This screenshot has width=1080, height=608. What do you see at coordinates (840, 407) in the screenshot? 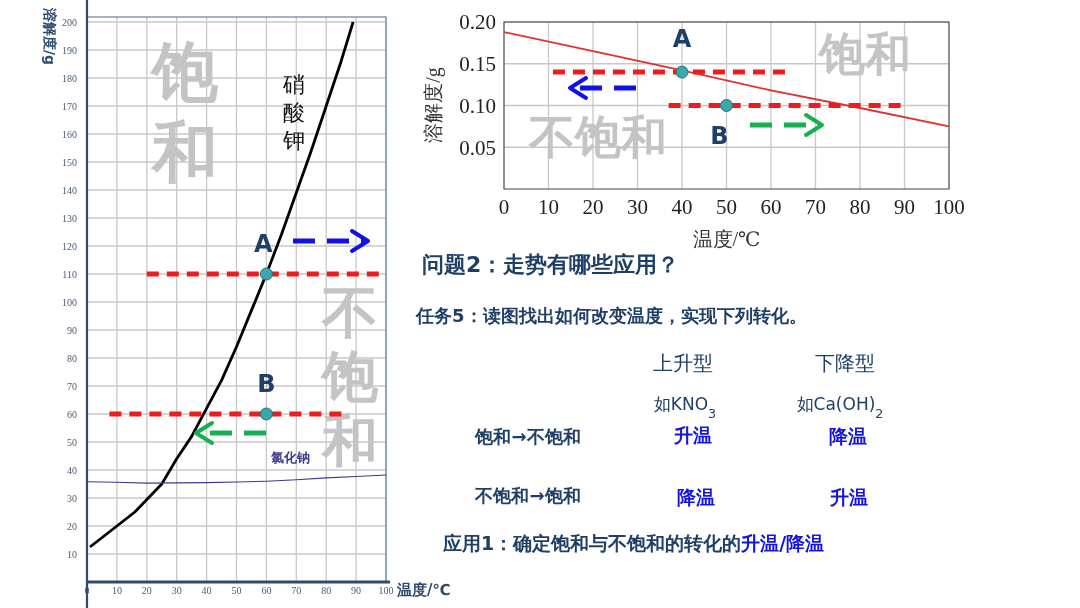
I see `text: 如Ca(OH)$_{2}$` at bounding box center [840, 407].